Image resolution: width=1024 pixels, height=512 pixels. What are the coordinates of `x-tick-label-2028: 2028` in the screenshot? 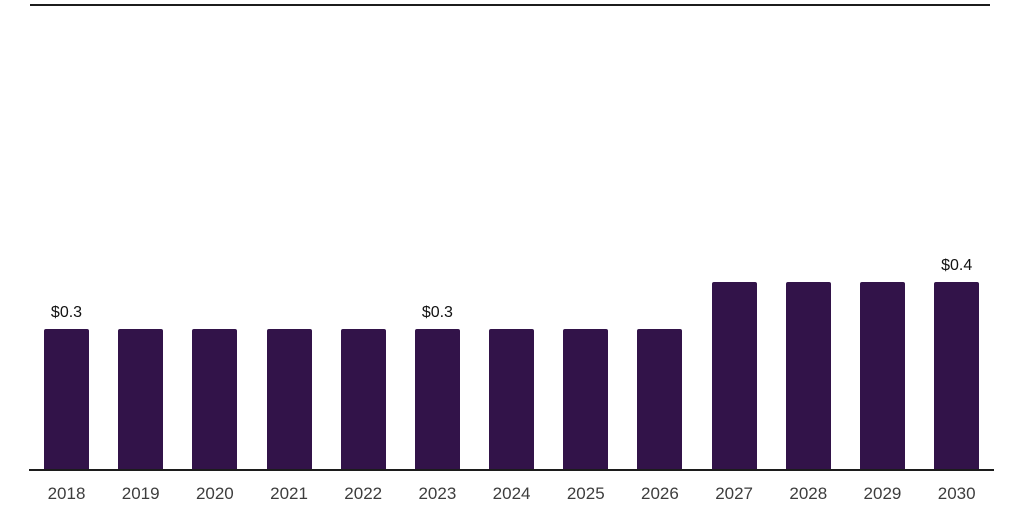 It's located at (808, 493).